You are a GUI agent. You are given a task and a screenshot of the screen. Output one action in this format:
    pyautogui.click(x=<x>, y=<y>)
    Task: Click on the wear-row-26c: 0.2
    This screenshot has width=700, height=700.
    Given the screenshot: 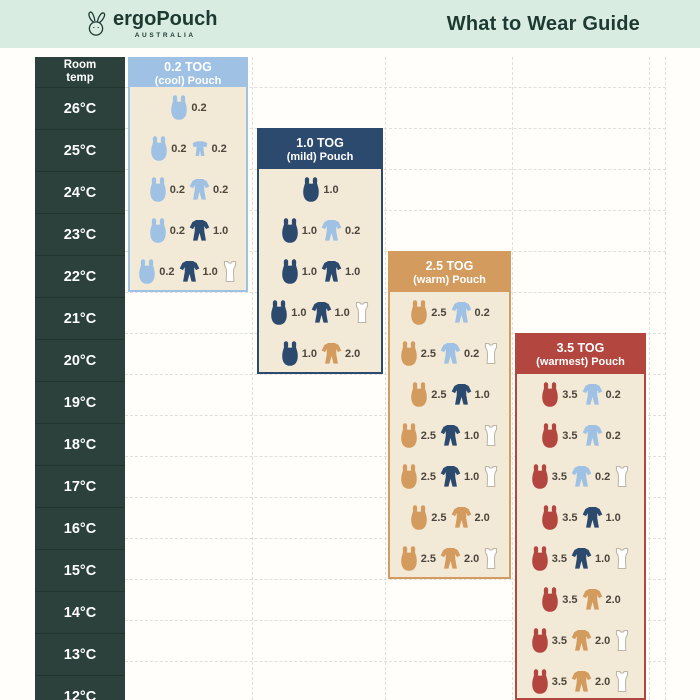 What is the action you would take?
    pyautogui.click(x=188, y=107)
    